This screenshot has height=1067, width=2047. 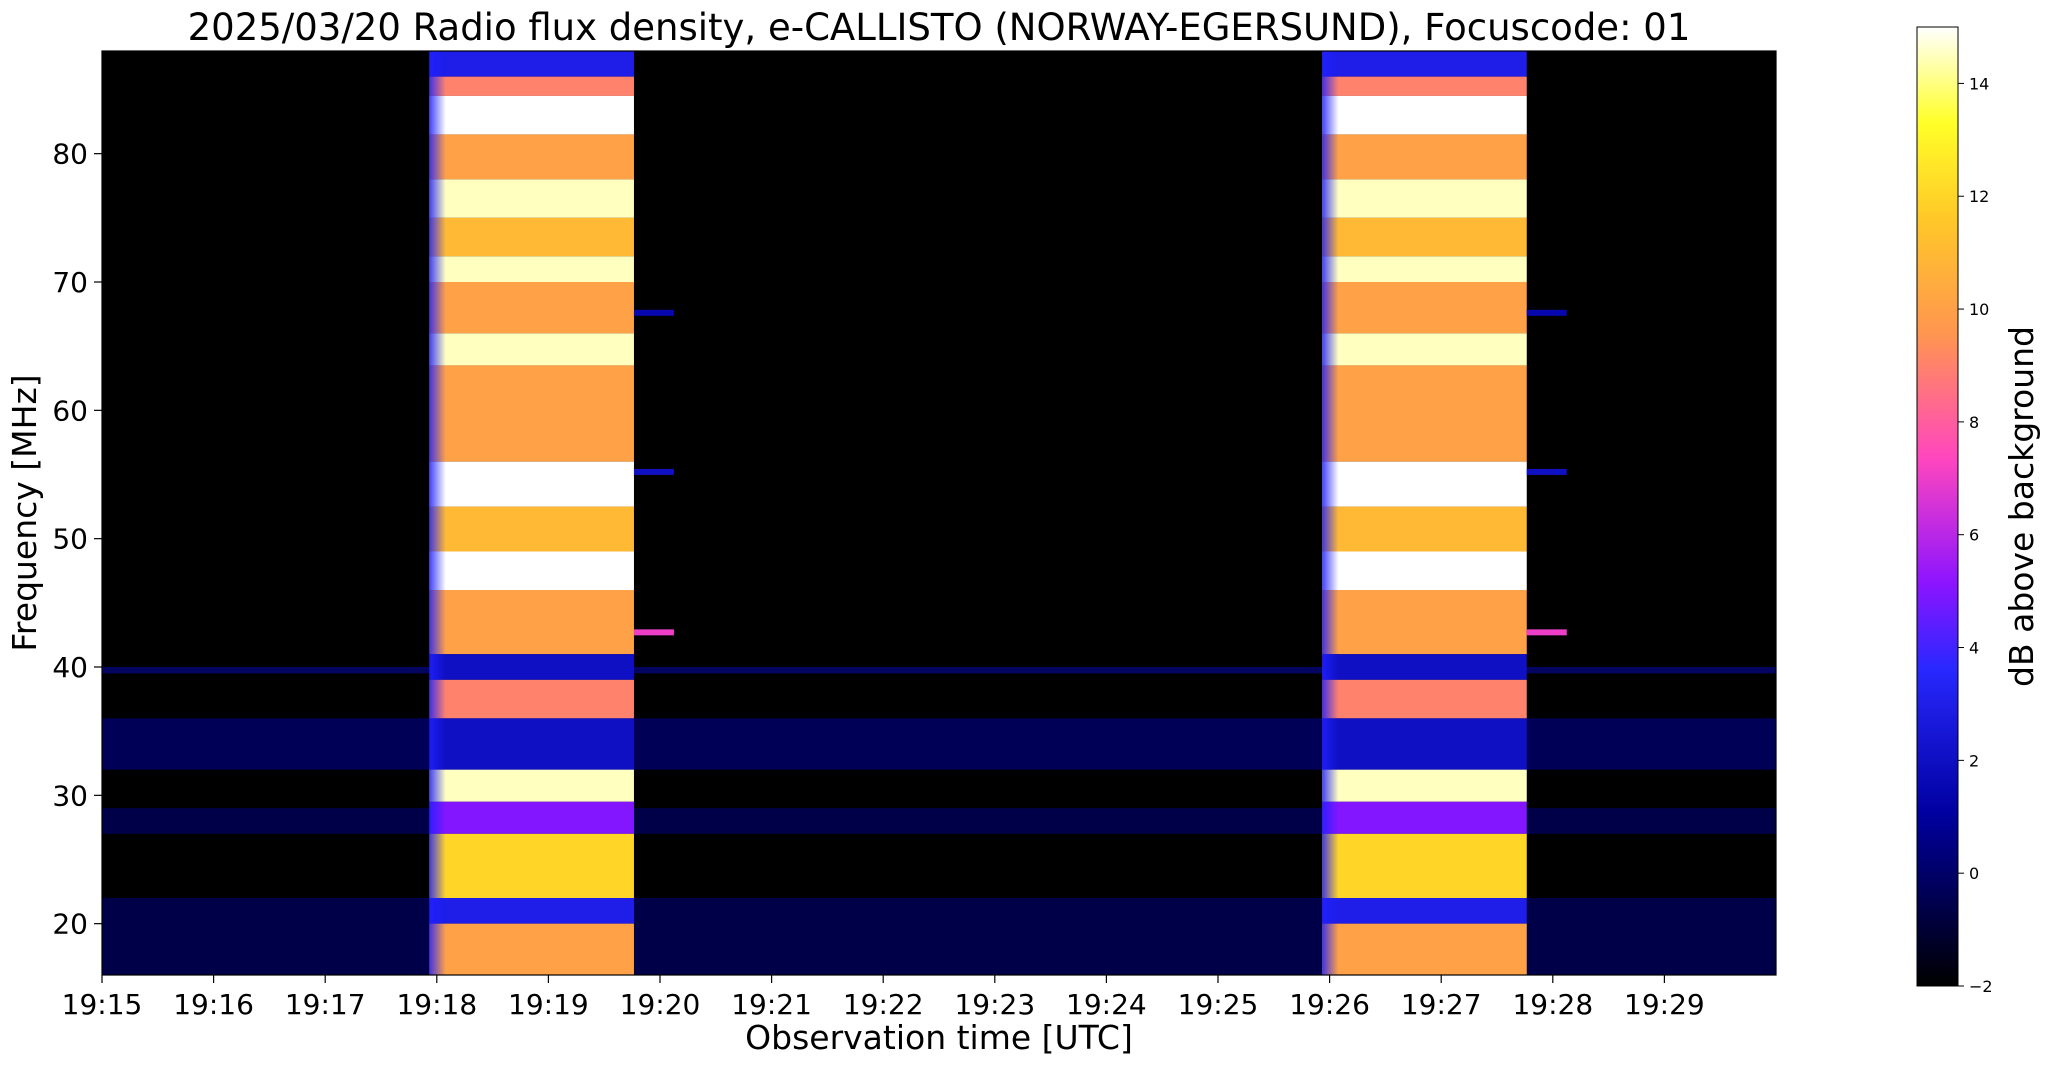 I want to click on colorbar-tick-label: 14, so click(x=1979, y=83).